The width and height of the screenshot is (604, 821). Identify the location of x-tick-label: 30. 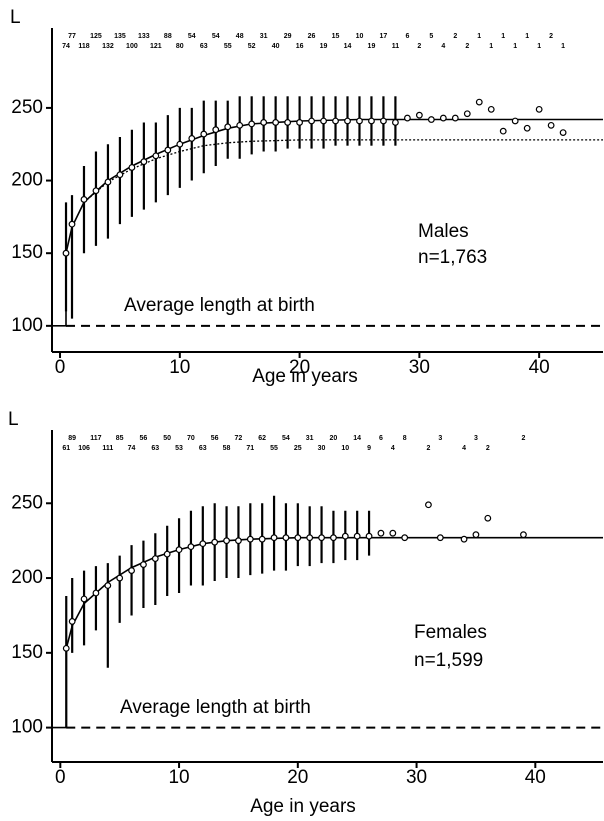
(416, 777).